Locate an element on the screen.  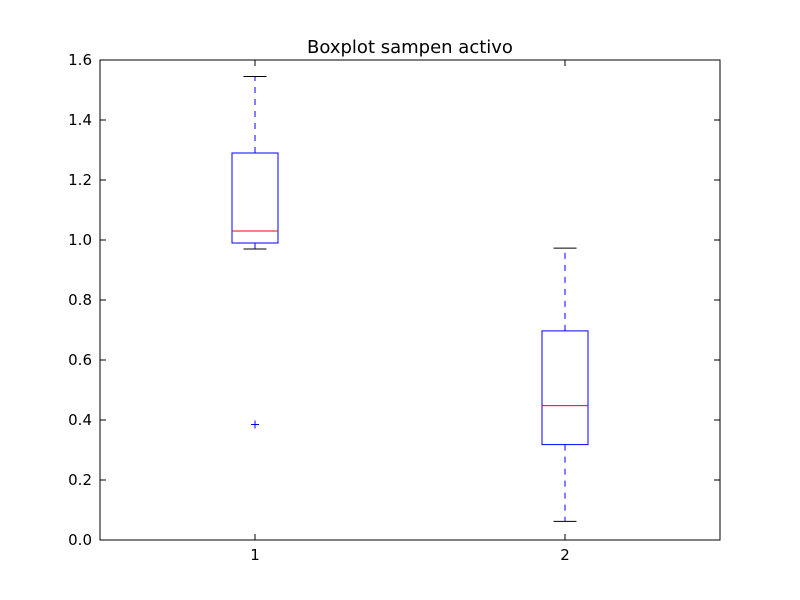
y-tick-label: 1.6 is located at coordinates (80, 60).